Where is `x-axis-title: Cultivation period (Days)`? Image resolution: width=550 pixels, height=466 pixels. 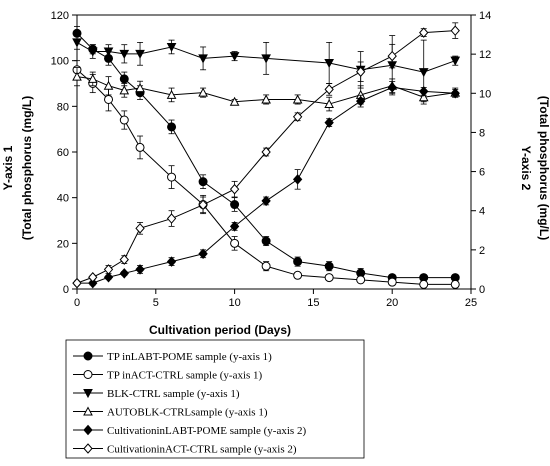 x-axis-title: Cultivation period (Days) is located at coordinates (220, 330).